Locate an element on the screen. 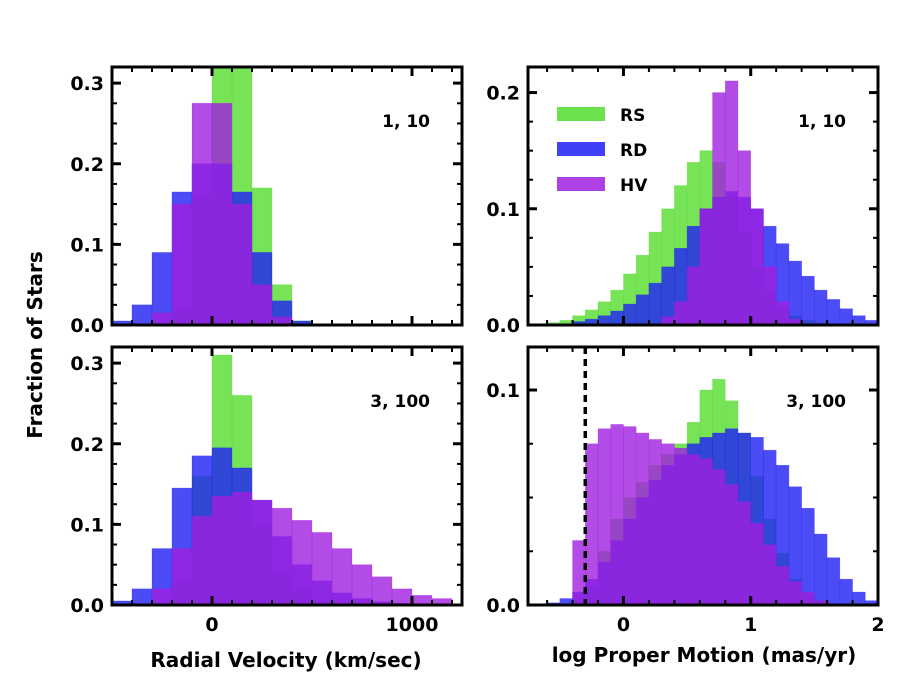  legend-label-hv: HV is located at coordinates (634, 186).